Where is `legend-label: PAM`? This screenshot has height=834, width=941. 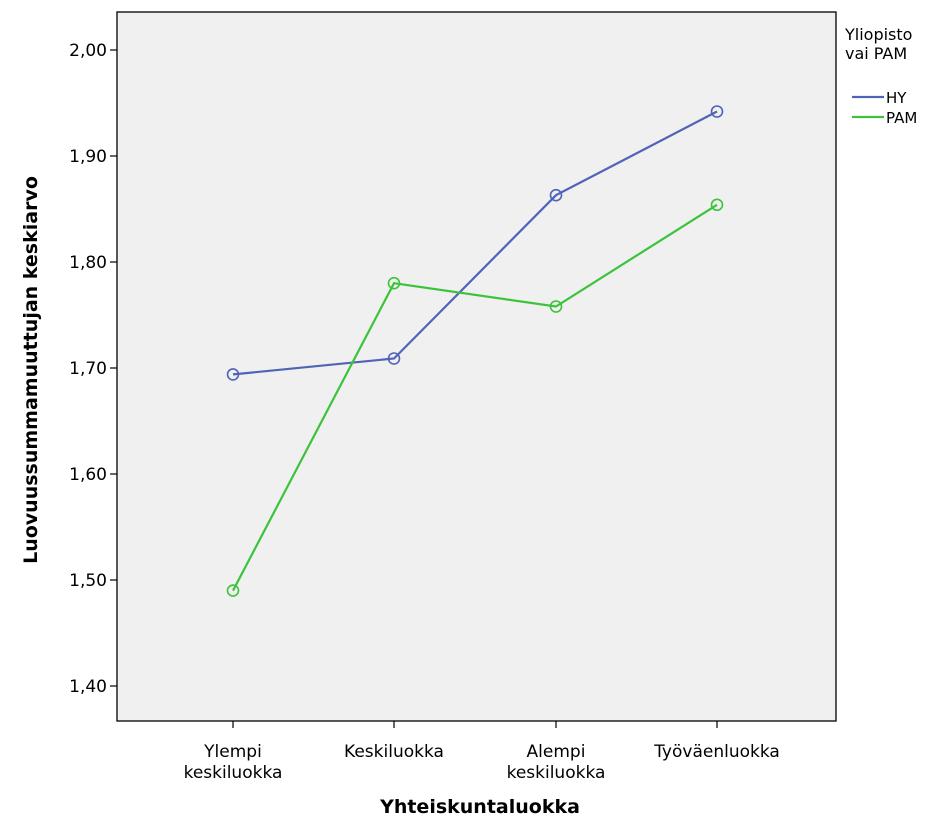
legend-label: PAM is located at coordinates (901, 118).